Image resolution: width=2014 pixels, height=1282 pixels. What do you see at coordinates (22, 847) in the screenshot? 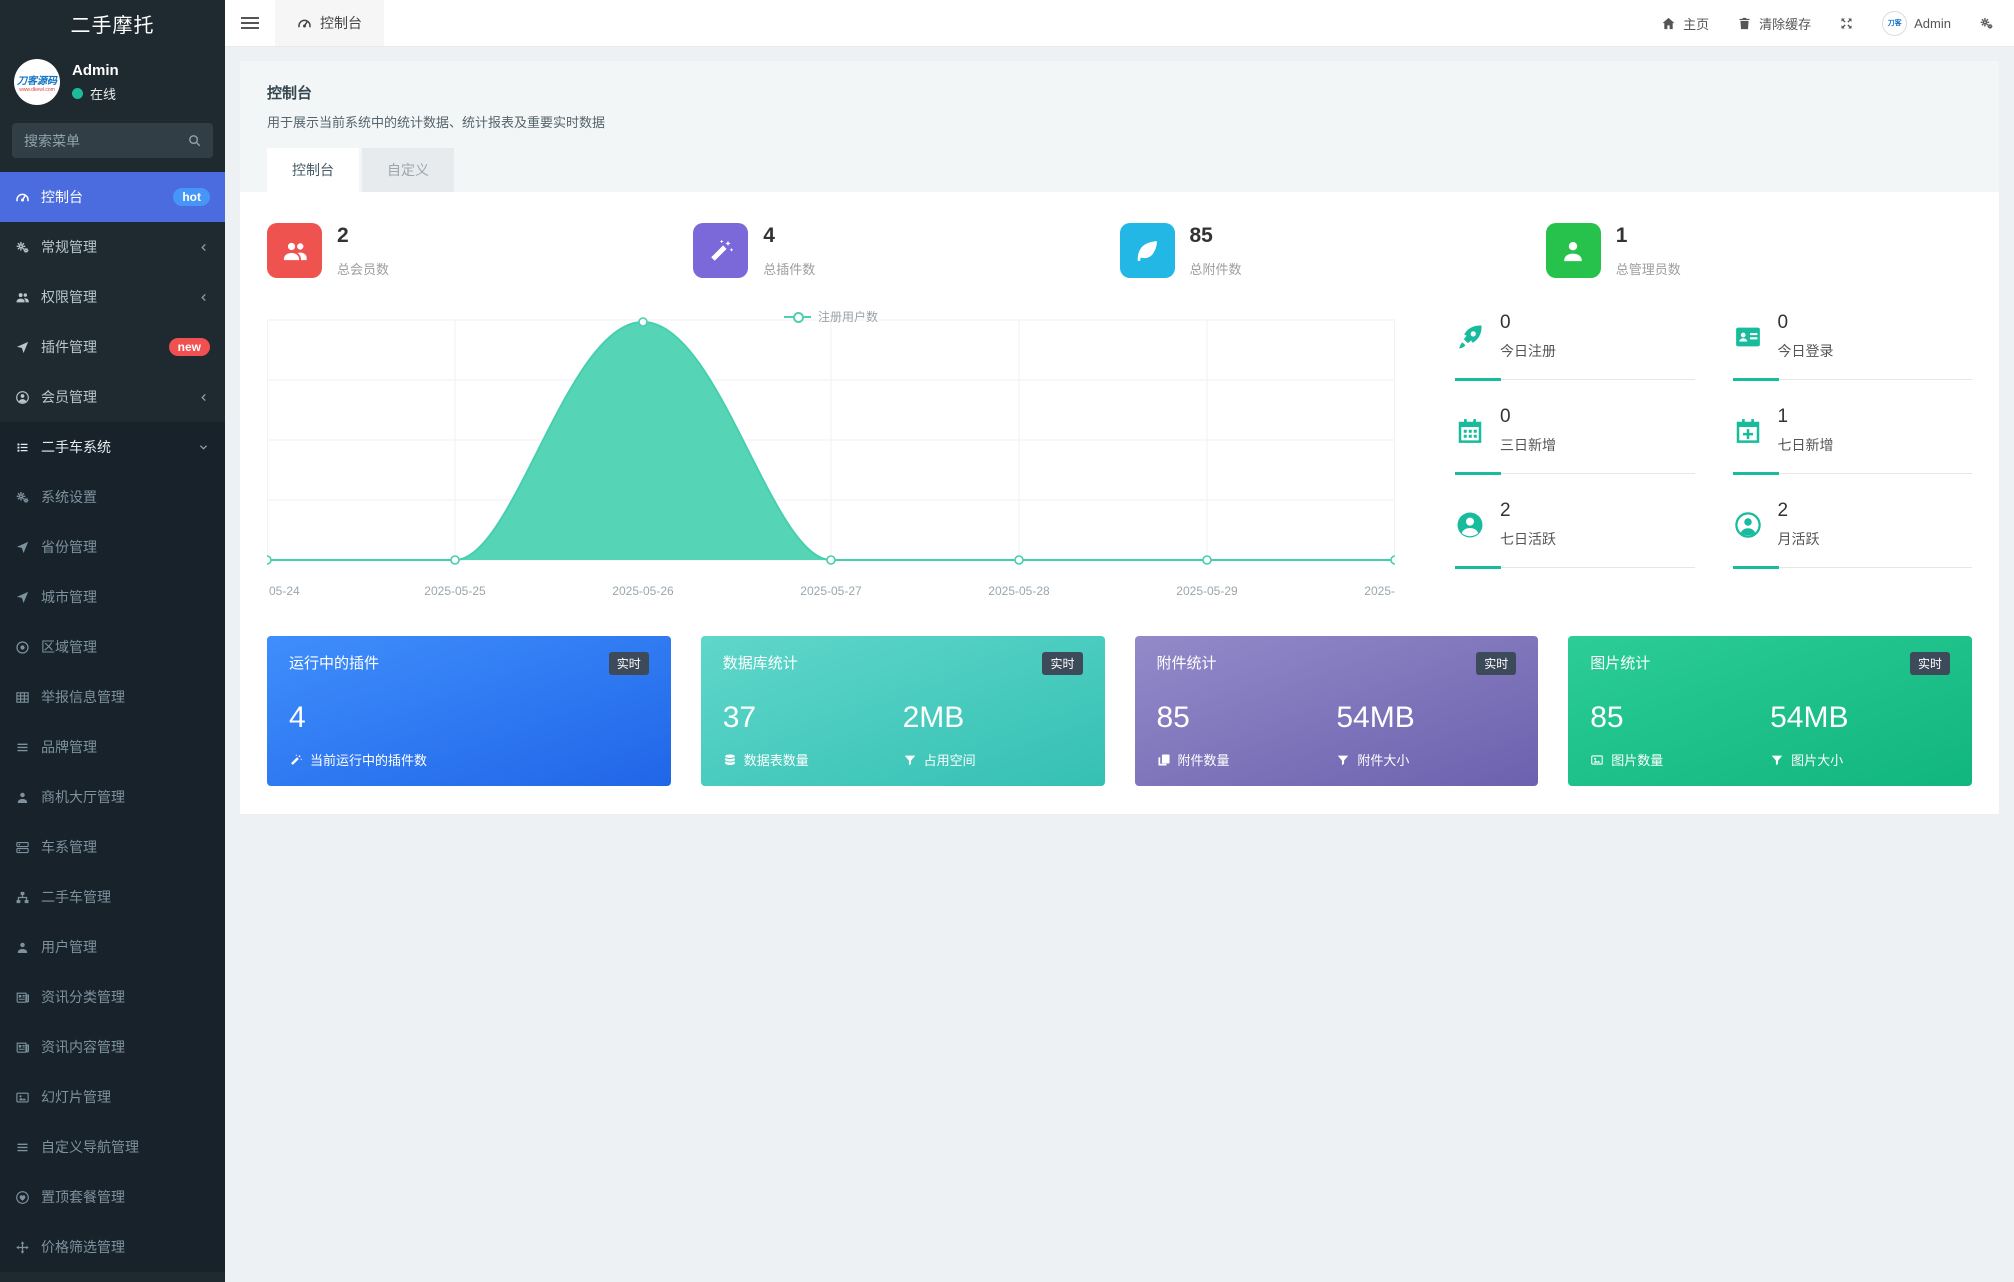
I see `server-icon` at bounding box center [22, 847].